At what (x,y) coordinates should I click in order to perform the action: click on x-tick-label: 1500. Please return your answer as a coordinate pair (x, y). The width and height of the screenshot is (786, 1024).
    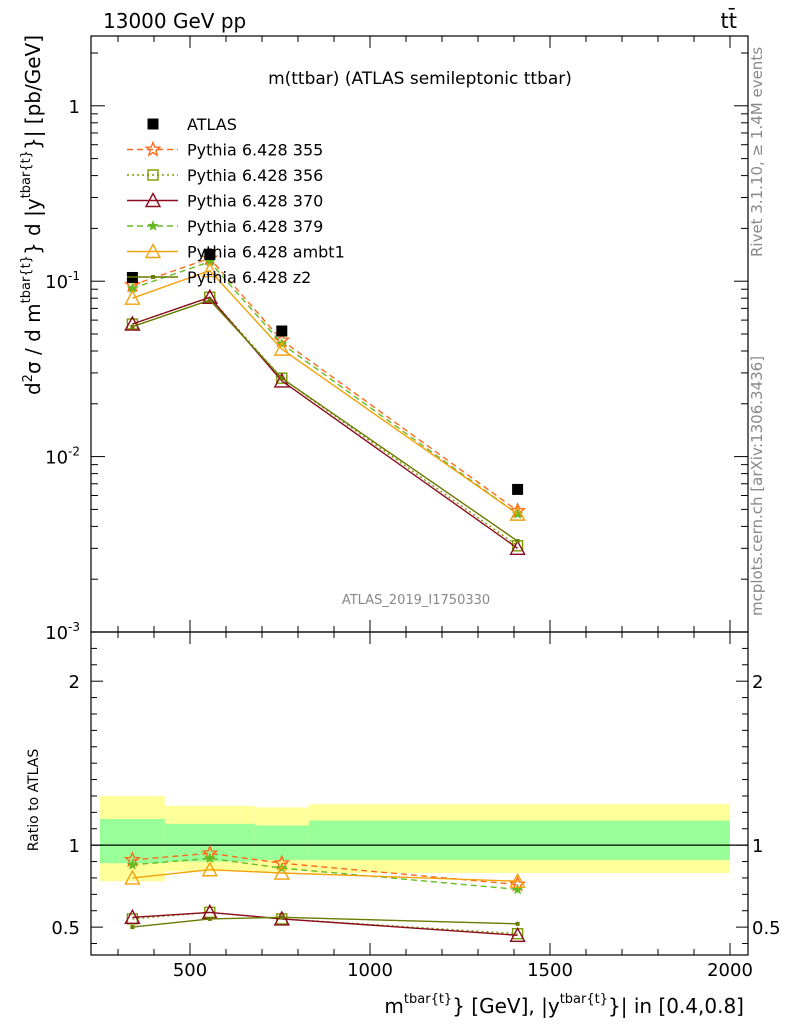
    Looking at the image, I should click on (550, 970).